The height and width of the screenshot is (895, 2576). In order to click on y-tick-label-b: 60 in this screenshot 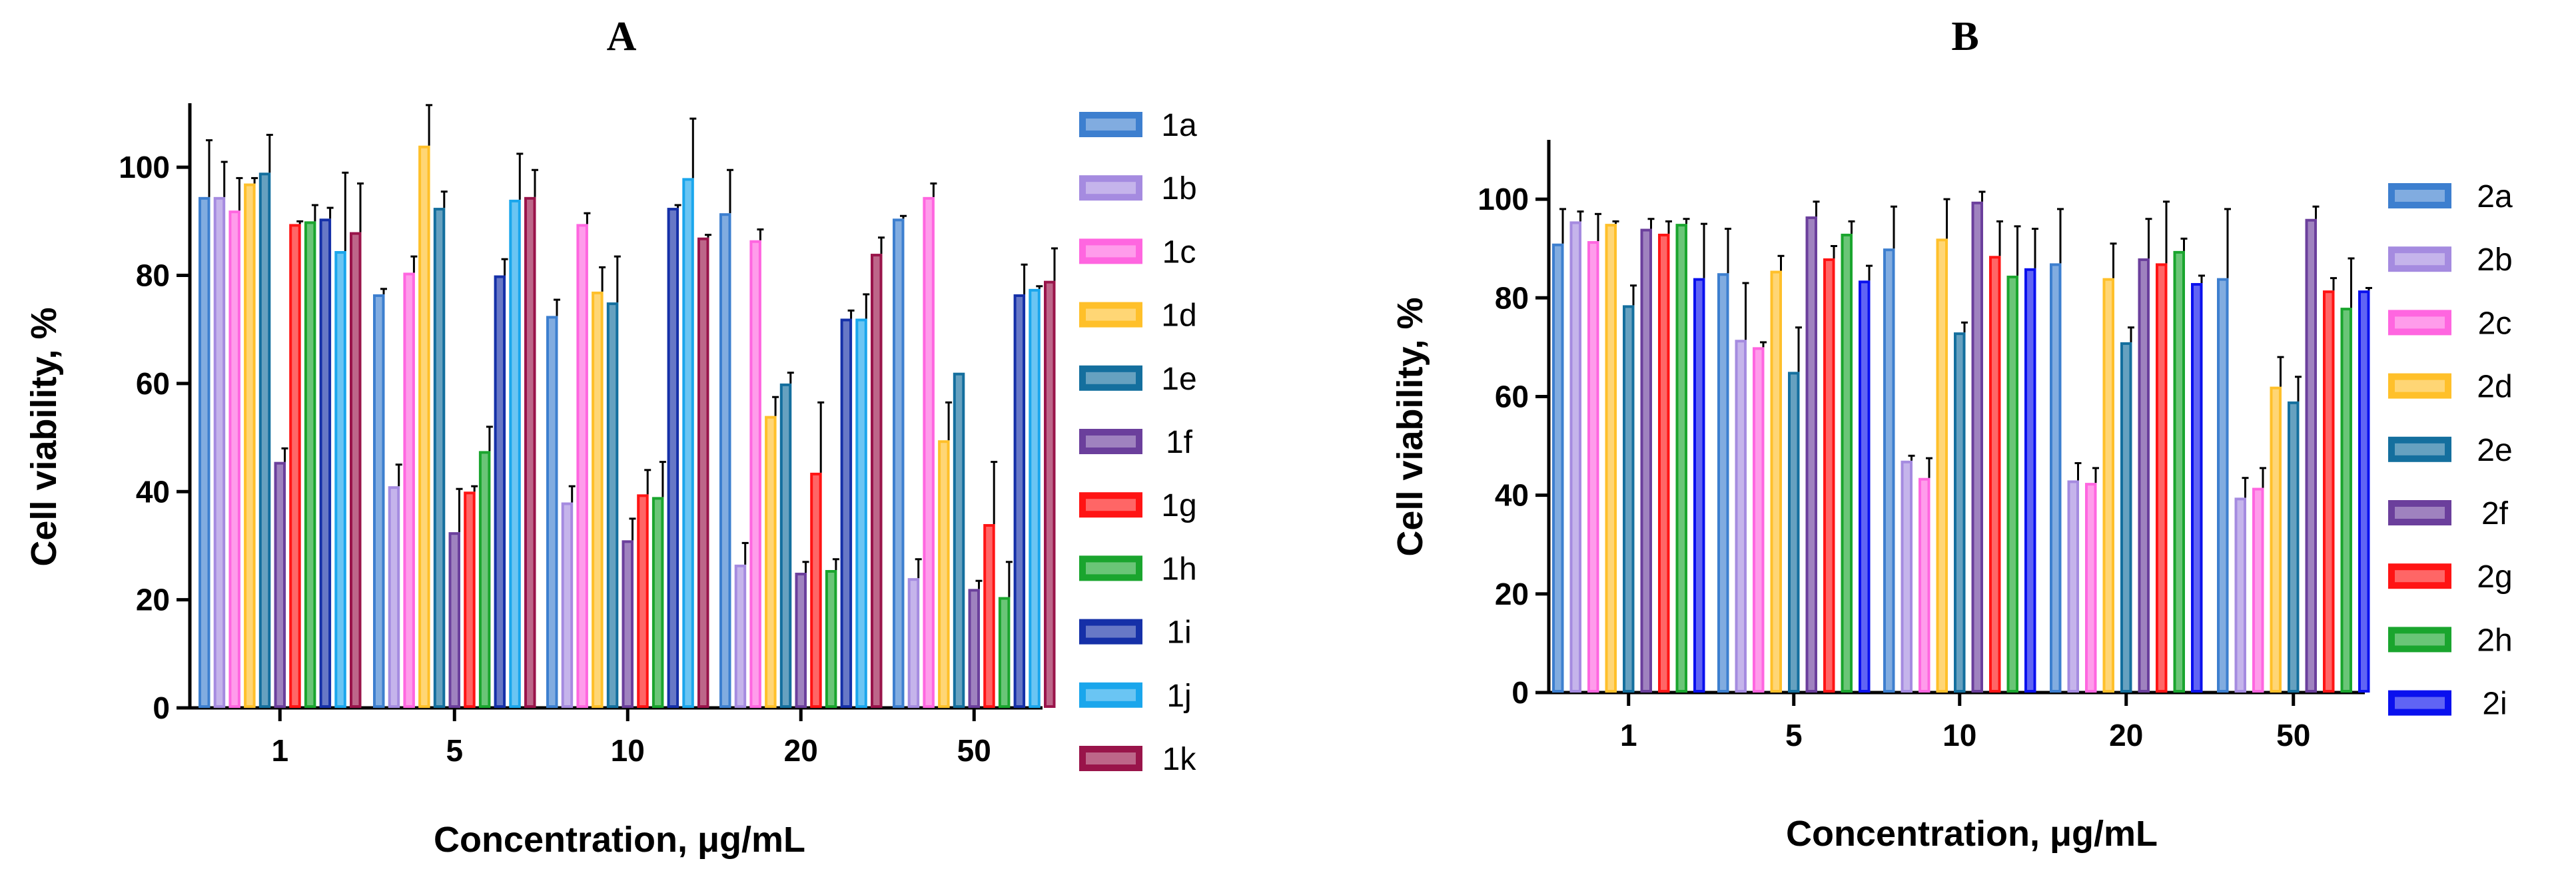, I will do `click(1512, 396)`.